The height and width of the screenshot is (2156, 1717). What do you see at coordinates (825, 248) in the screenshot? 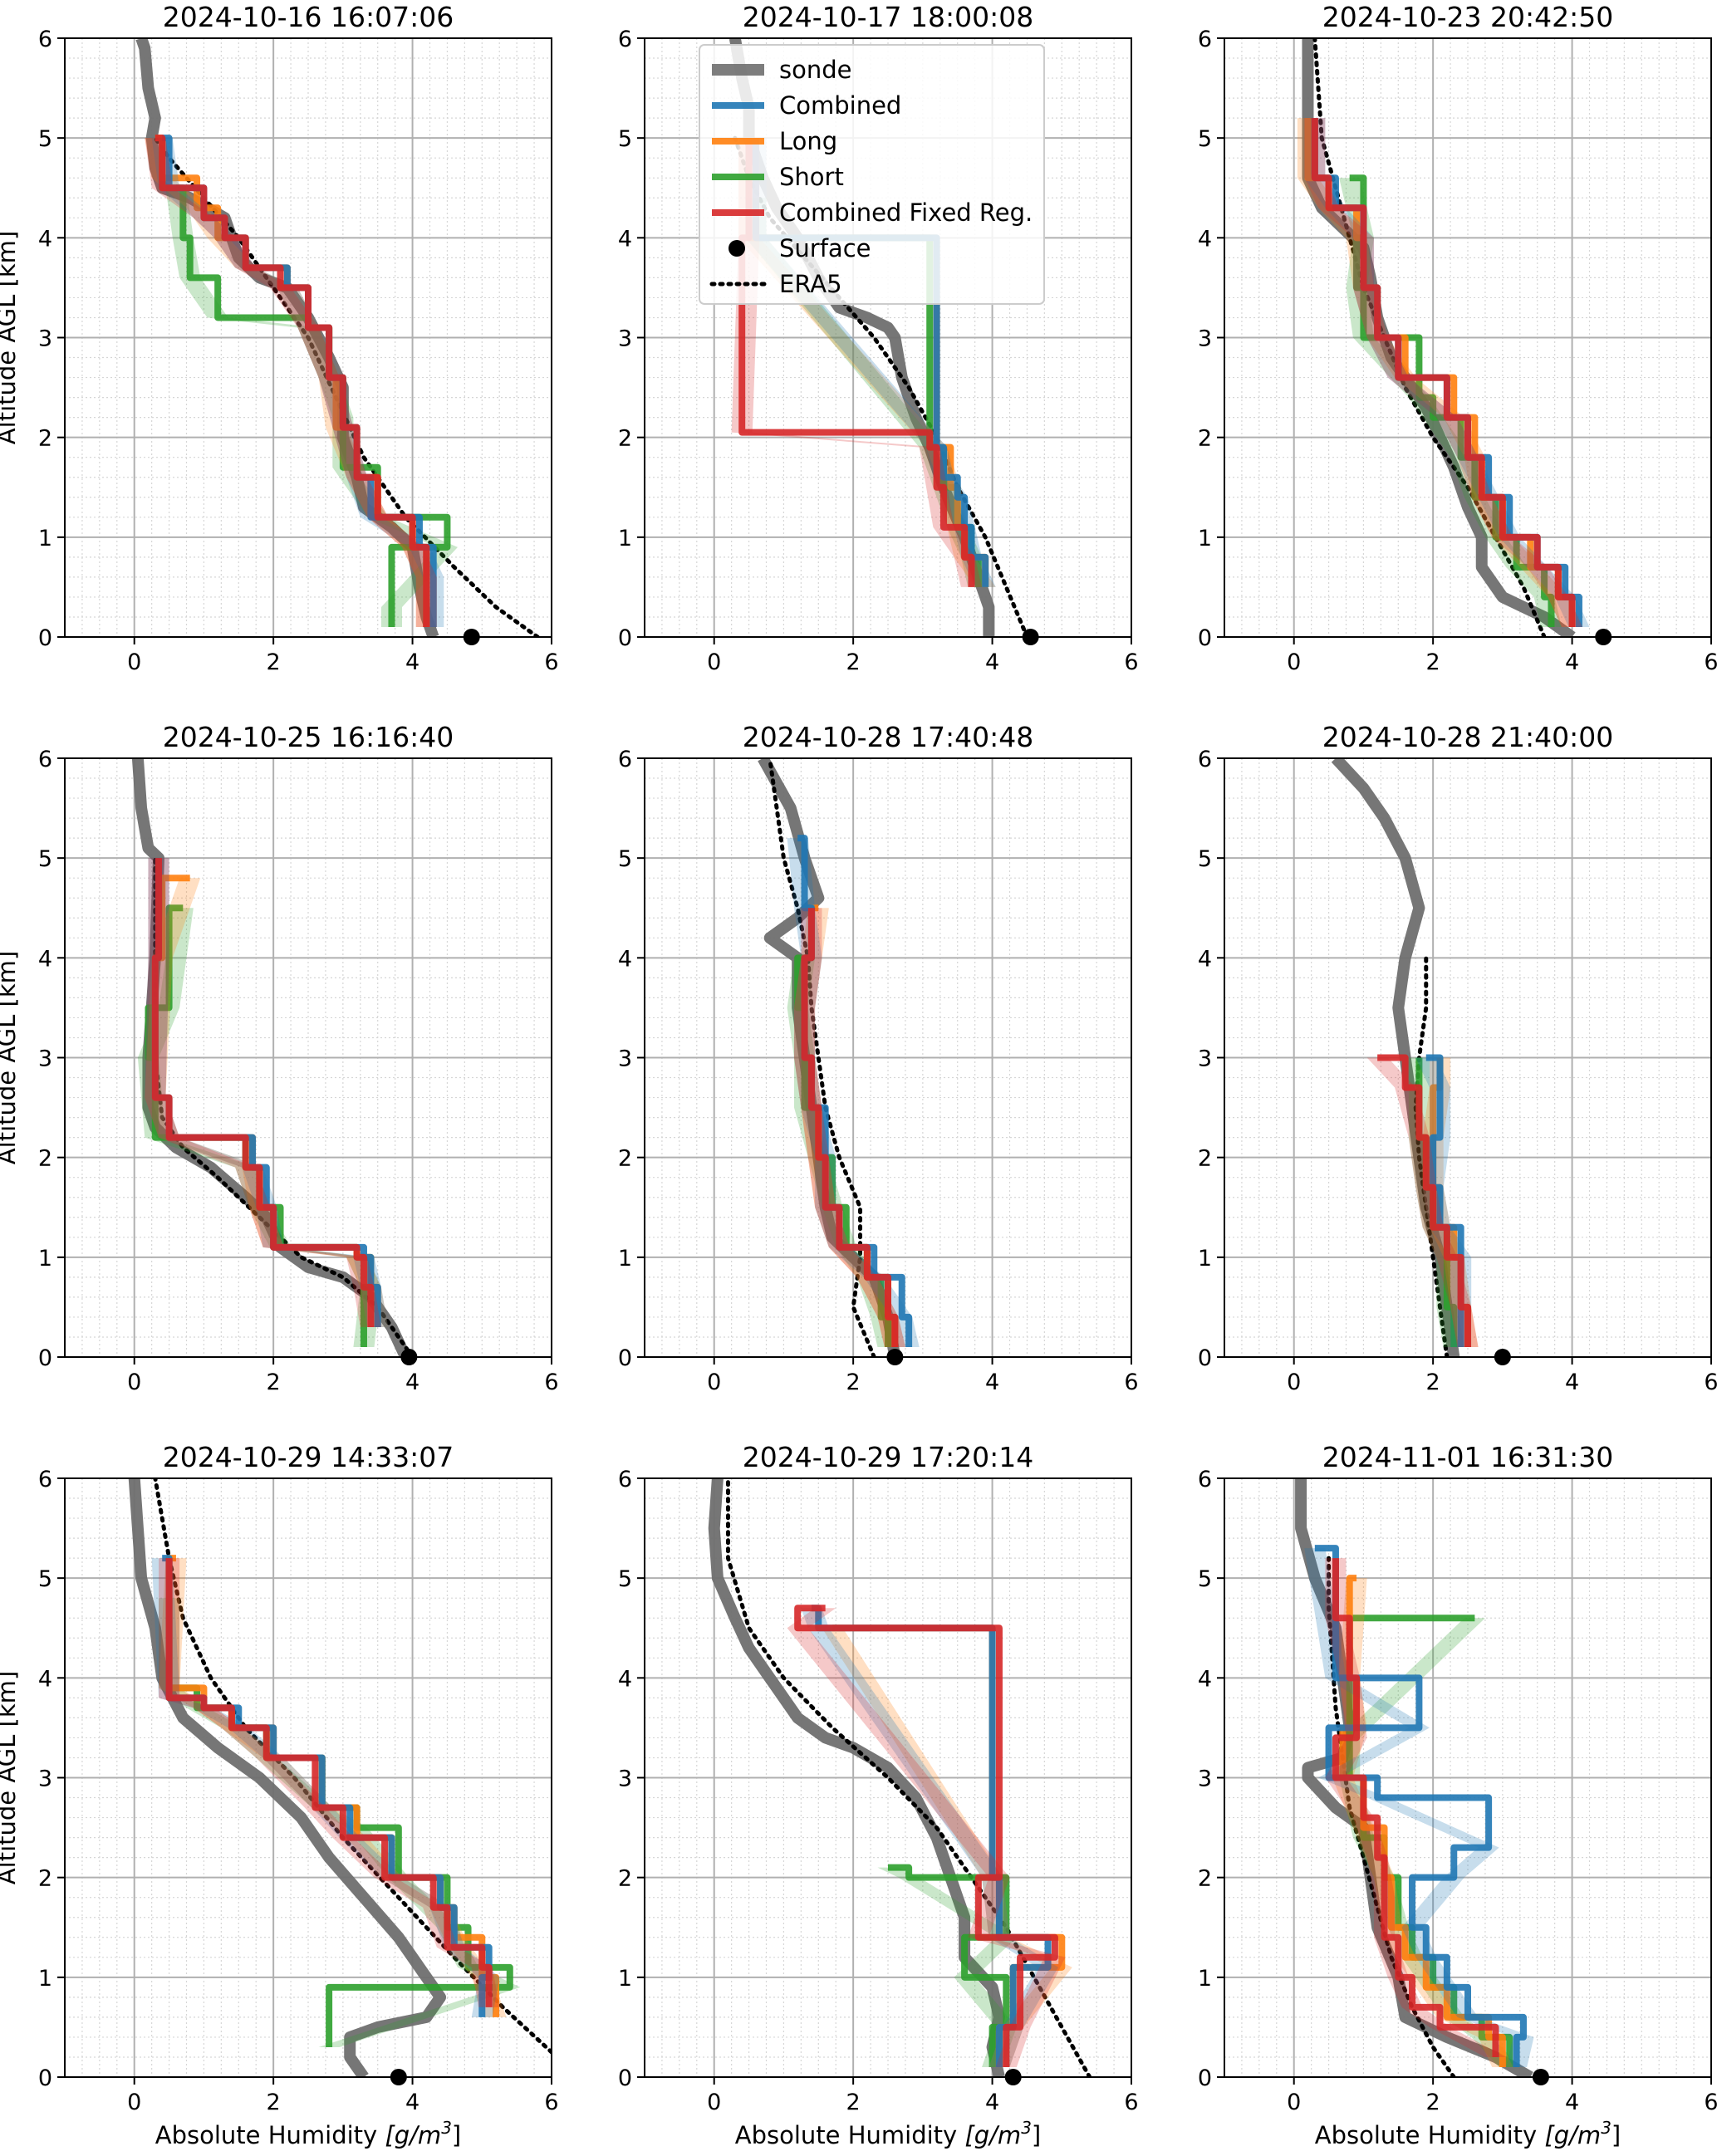
I see `legend-label: Surface` at bounding box center [825, 248].